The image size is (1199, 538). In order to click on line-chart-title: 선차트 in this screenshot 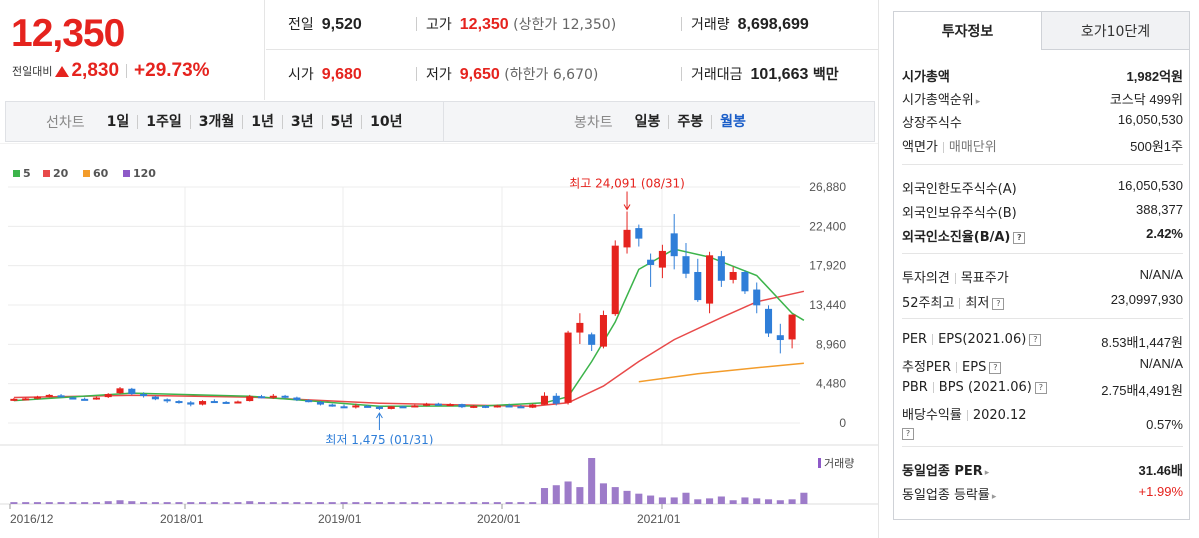, I will do `click(65, 122)`.